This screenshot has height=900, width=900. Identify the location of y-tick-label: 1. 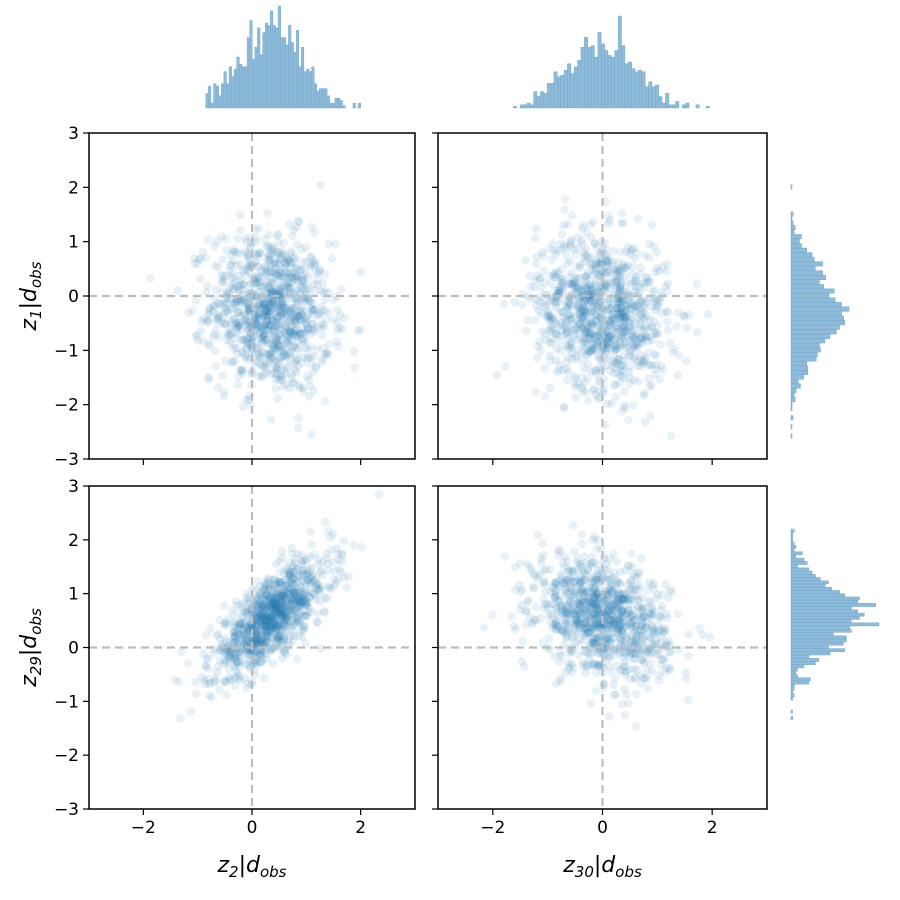
(73, 243).